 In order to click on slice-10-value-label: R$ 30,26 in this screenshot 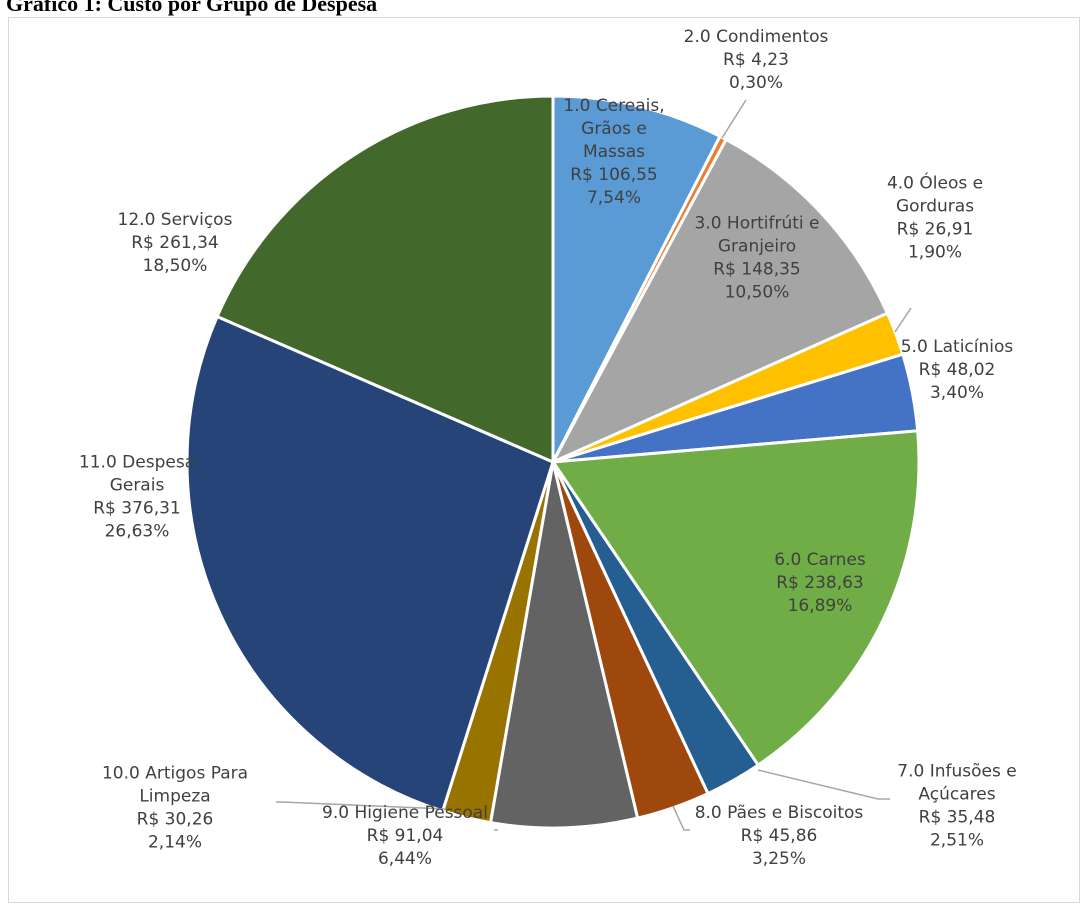, I will do `click(175, 820)`.